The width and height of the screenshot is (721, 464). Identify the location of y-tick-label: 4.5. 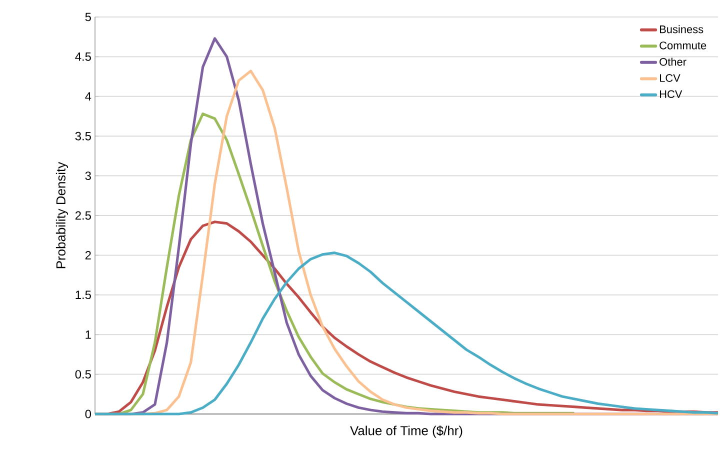
(83, 56).